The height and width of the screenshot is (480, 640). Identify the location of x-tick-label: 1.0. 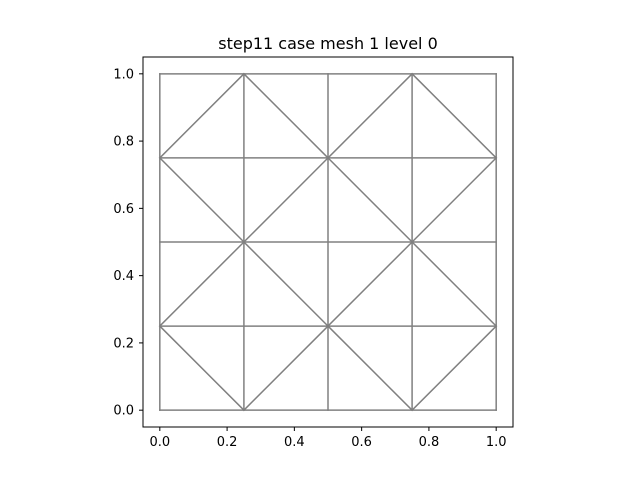
(496, 442).